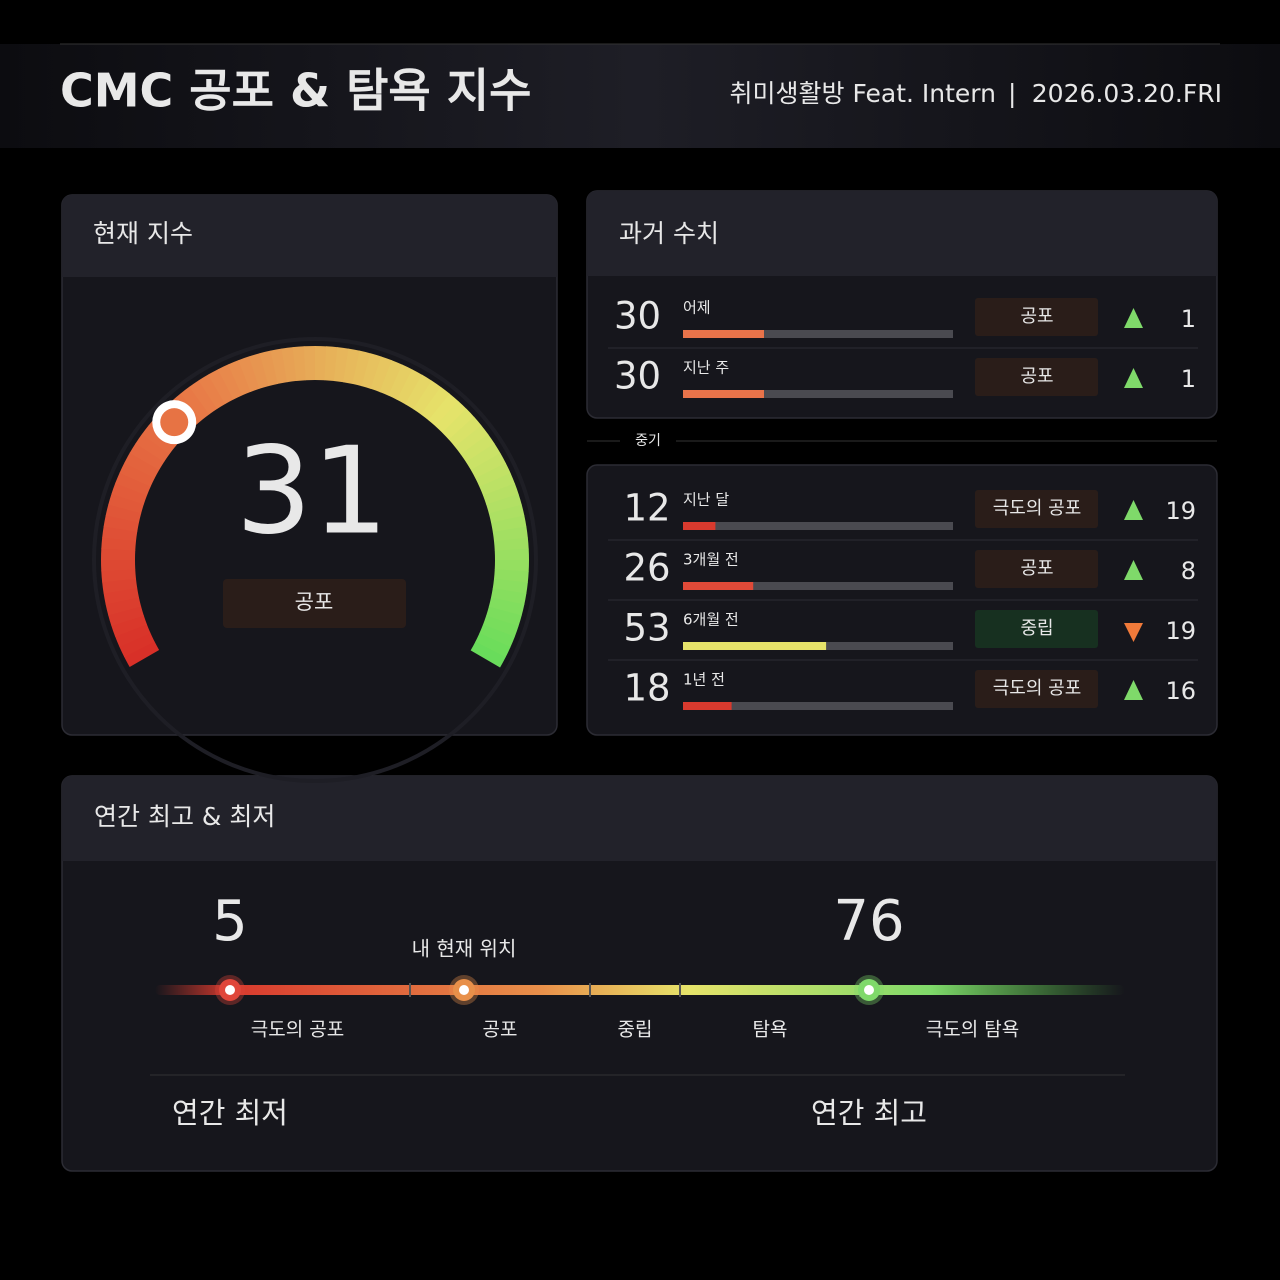 This screenshot has height=1280, width=1280. What do you see at coordinates (640, 990) in the screenshot?
I see `range-track` at bounding box center [640, 990].